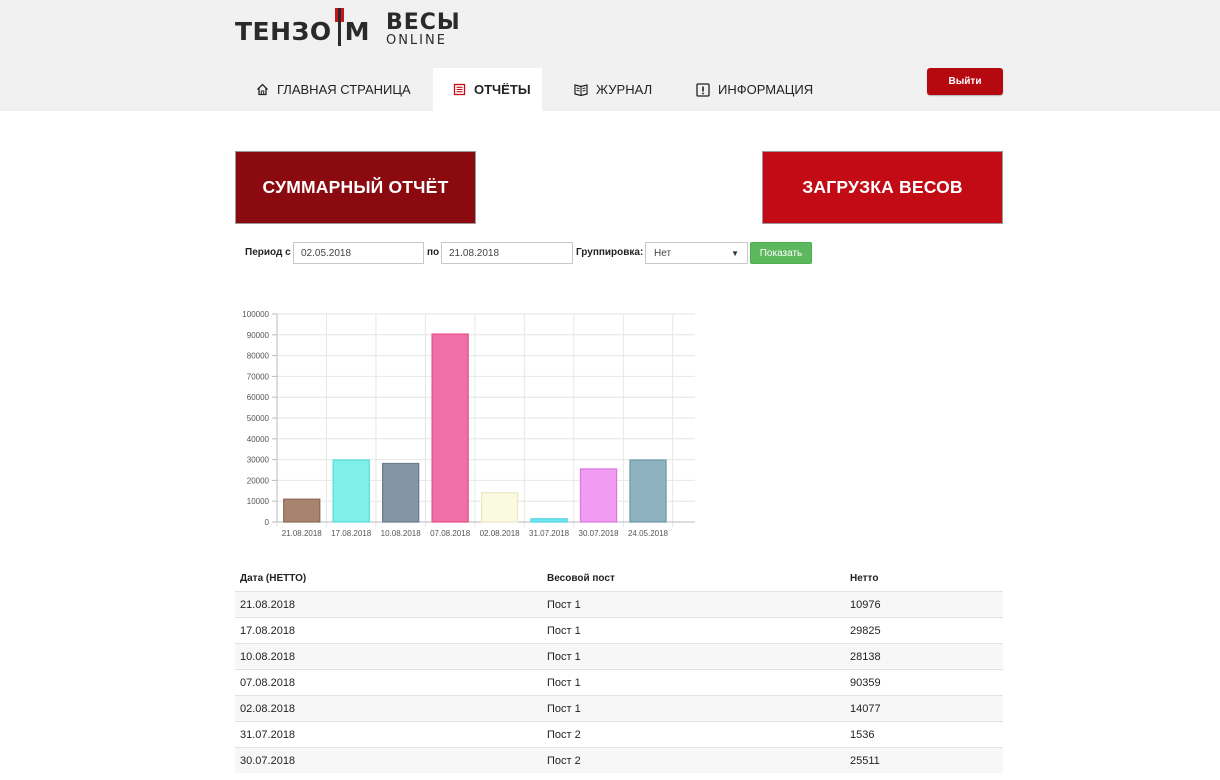  What do you see at coordinates (882, 187) in the screenshot?
I see `load-weights-button: ЗАГРУЗКА ВЕСОВ` at bounding box center [882, 187].